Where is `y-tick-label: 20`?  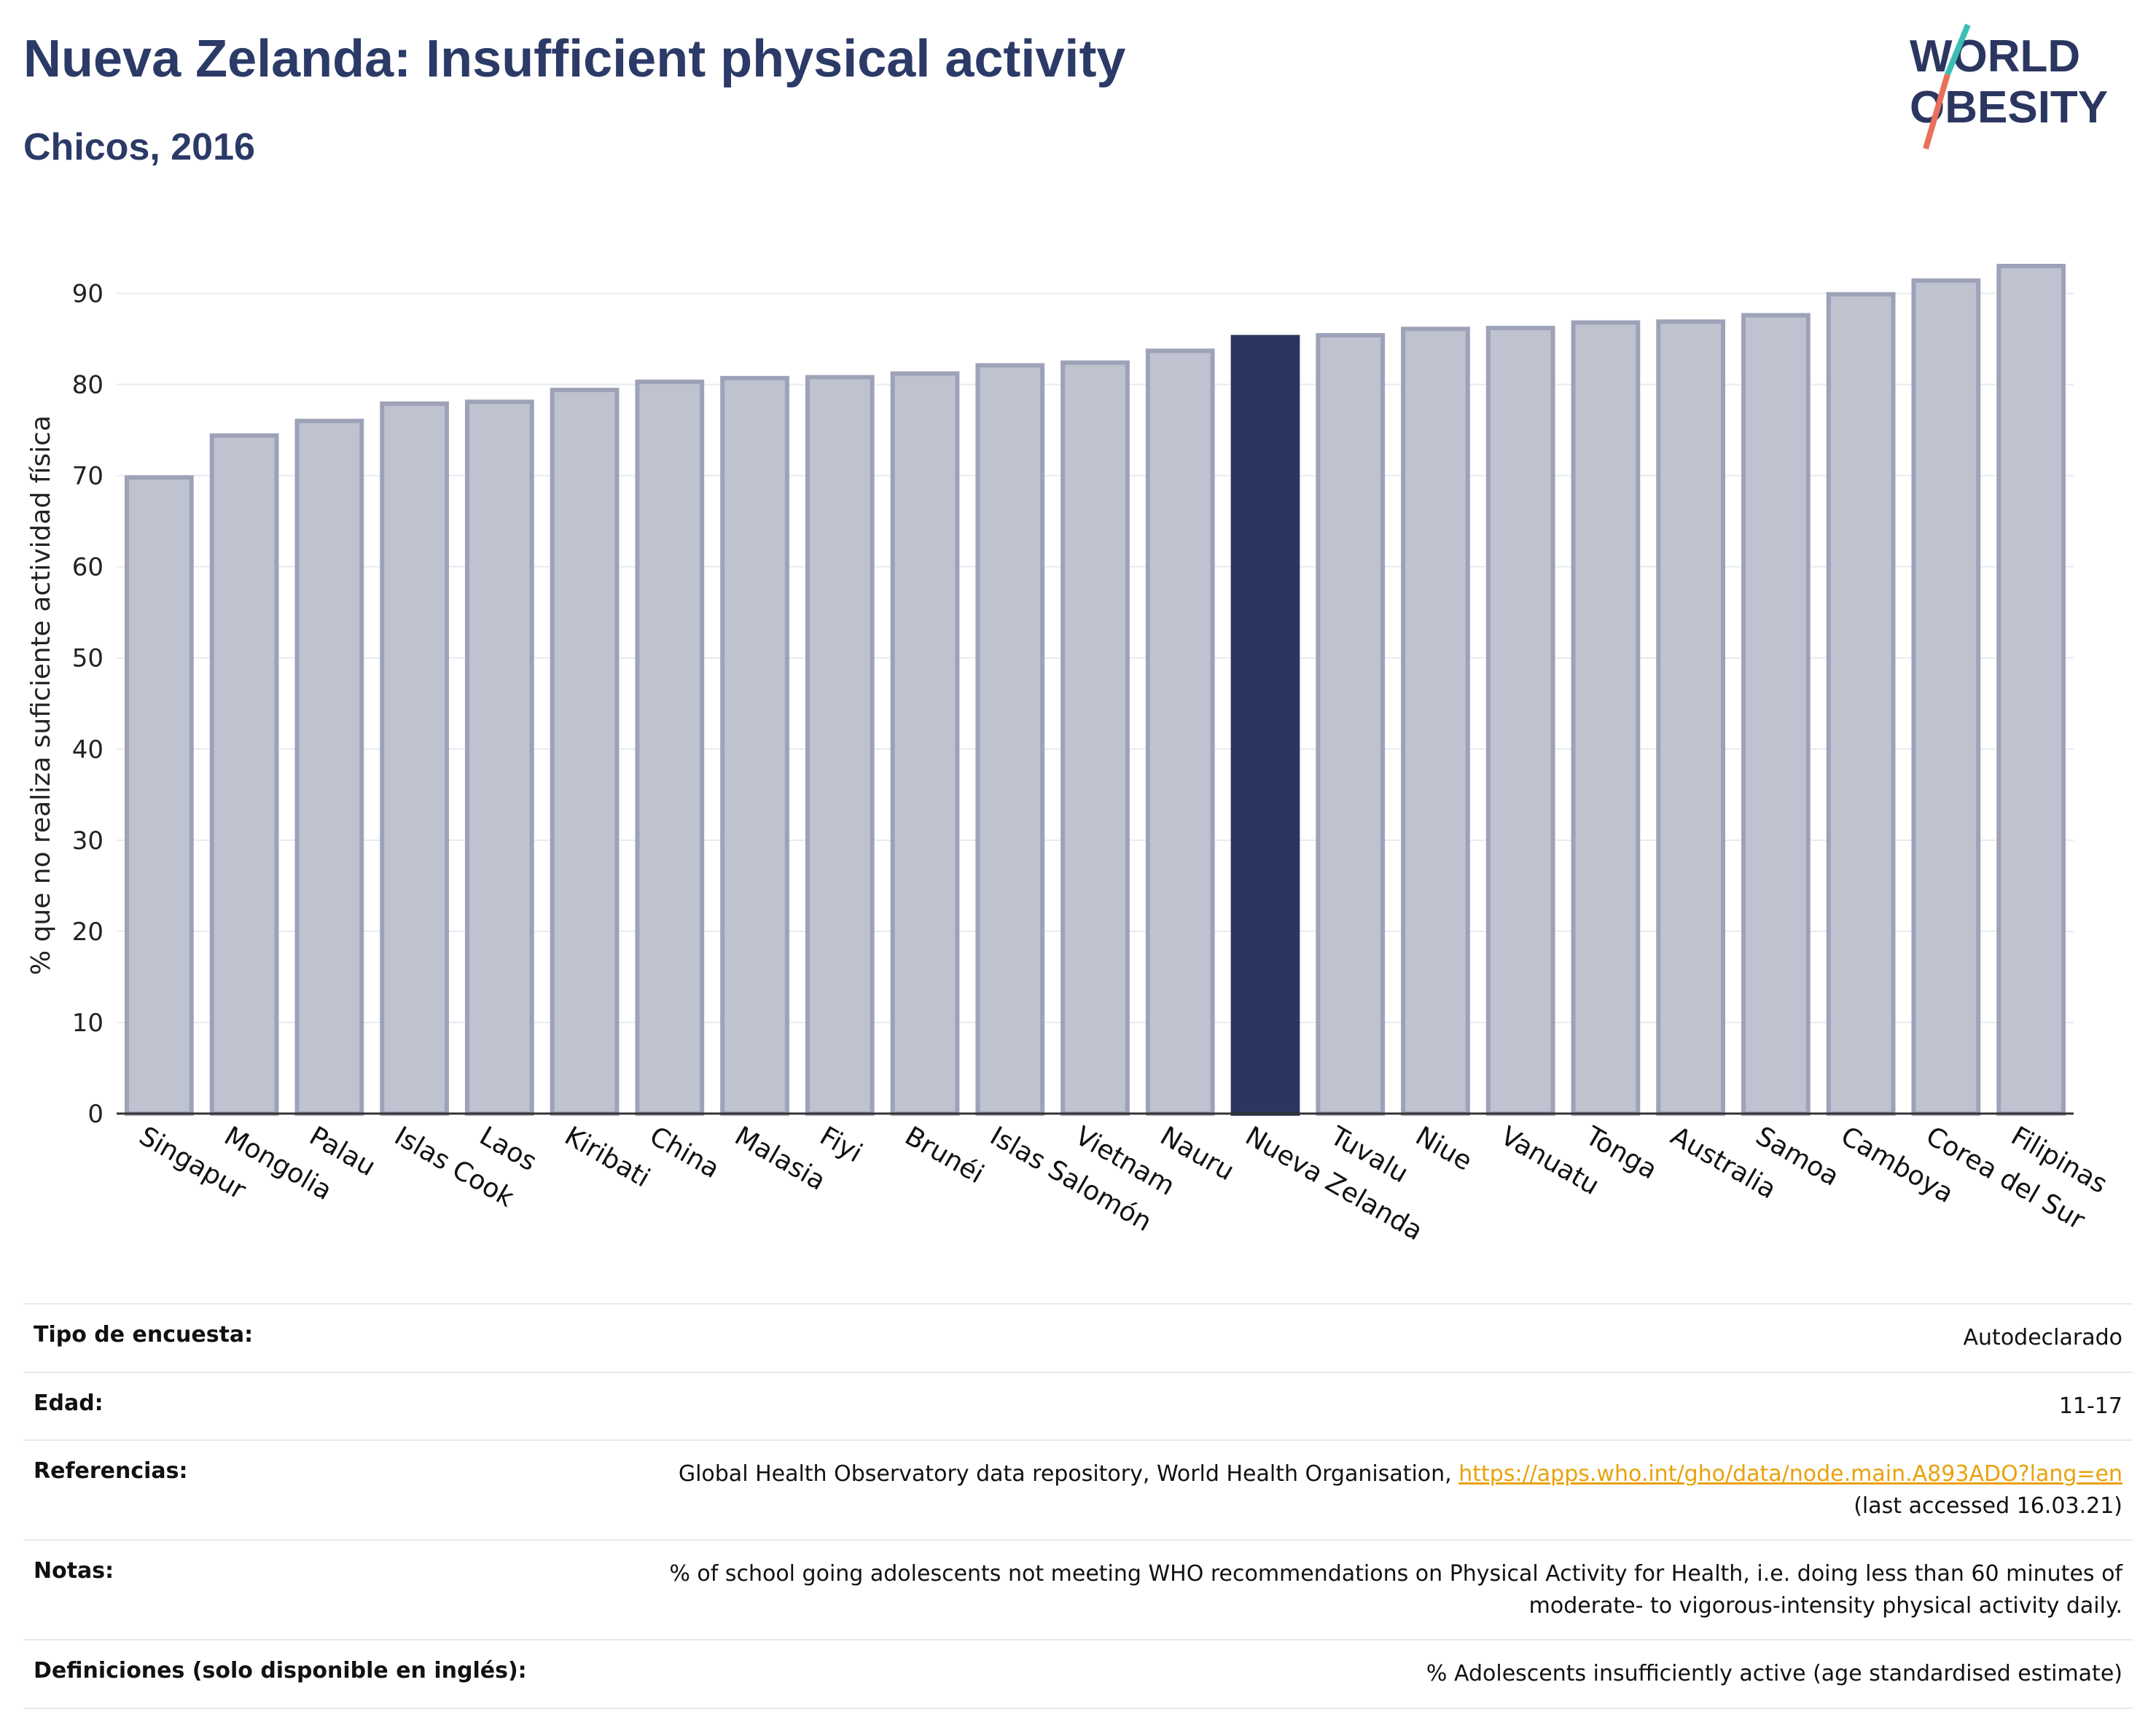 y-tick-label: 20 is located at coordinates (87, 933).